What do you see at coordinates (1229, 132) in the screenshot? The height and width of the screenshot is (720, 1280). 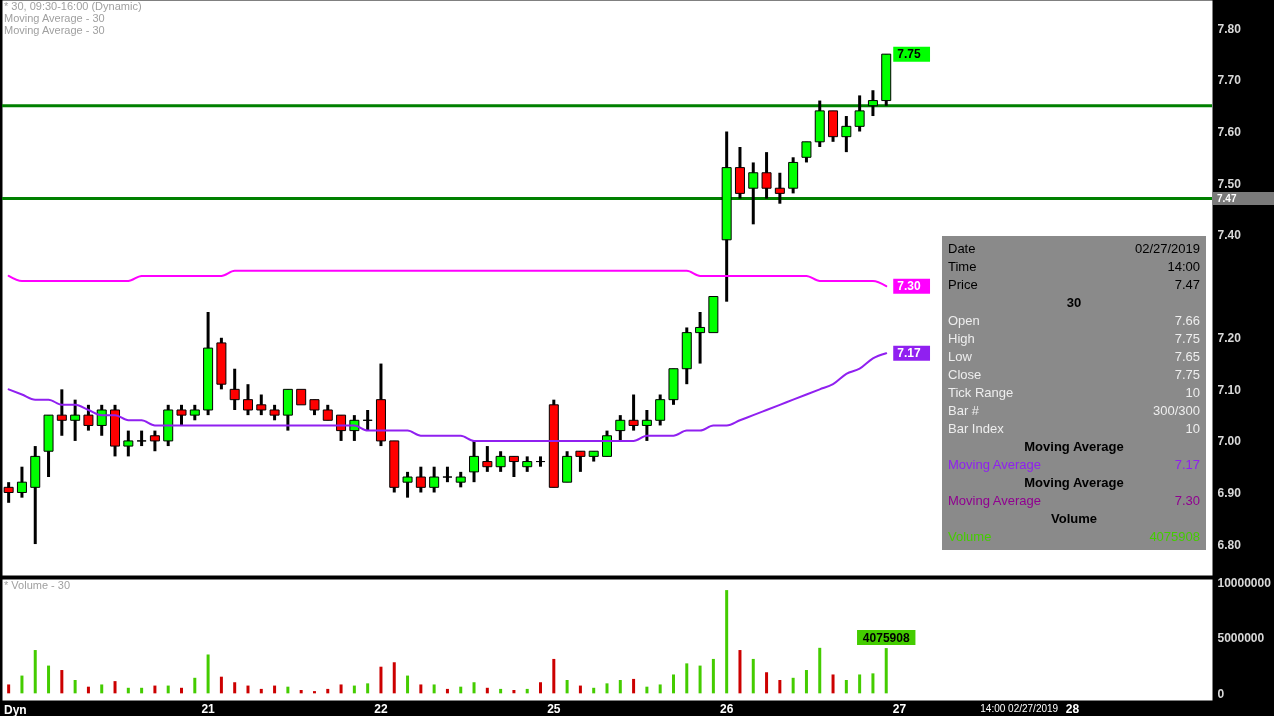 I see `y-tick-label: 7.60` at bounding box center [1229, 132].